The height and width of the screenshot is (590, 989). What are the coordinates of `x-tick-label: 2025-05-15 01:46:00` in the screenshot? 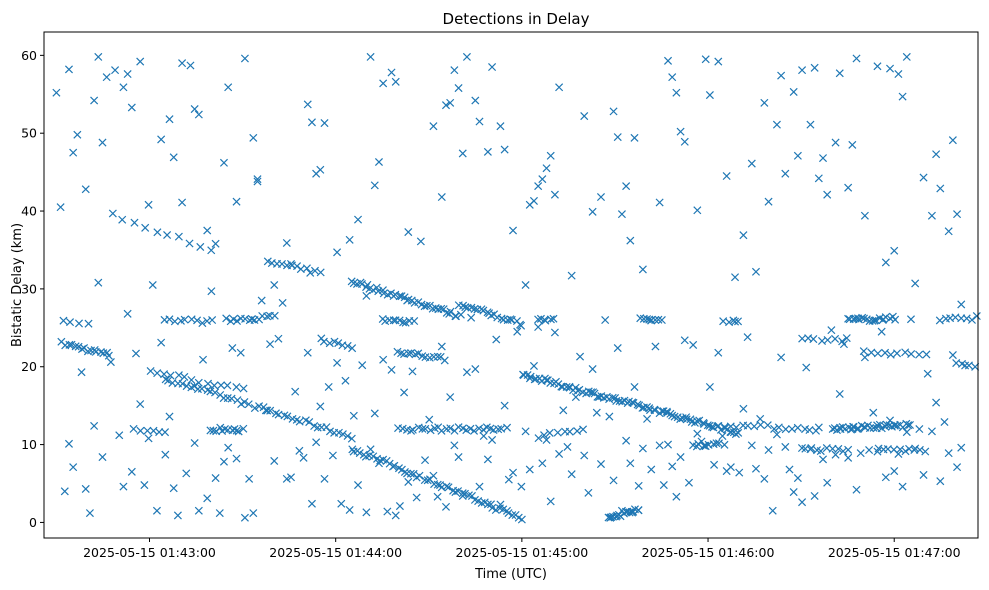 It's located at (708, 552).